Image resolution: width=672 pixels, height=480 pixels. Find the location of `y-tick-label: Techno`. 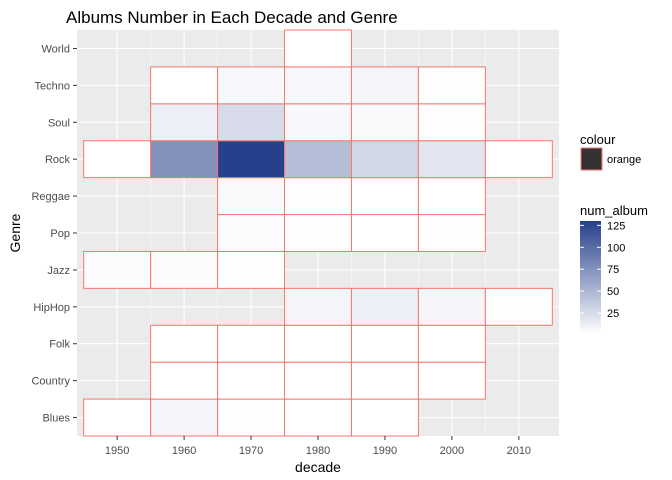

y-tick-label: Techno is located at coordinates (52, 86).